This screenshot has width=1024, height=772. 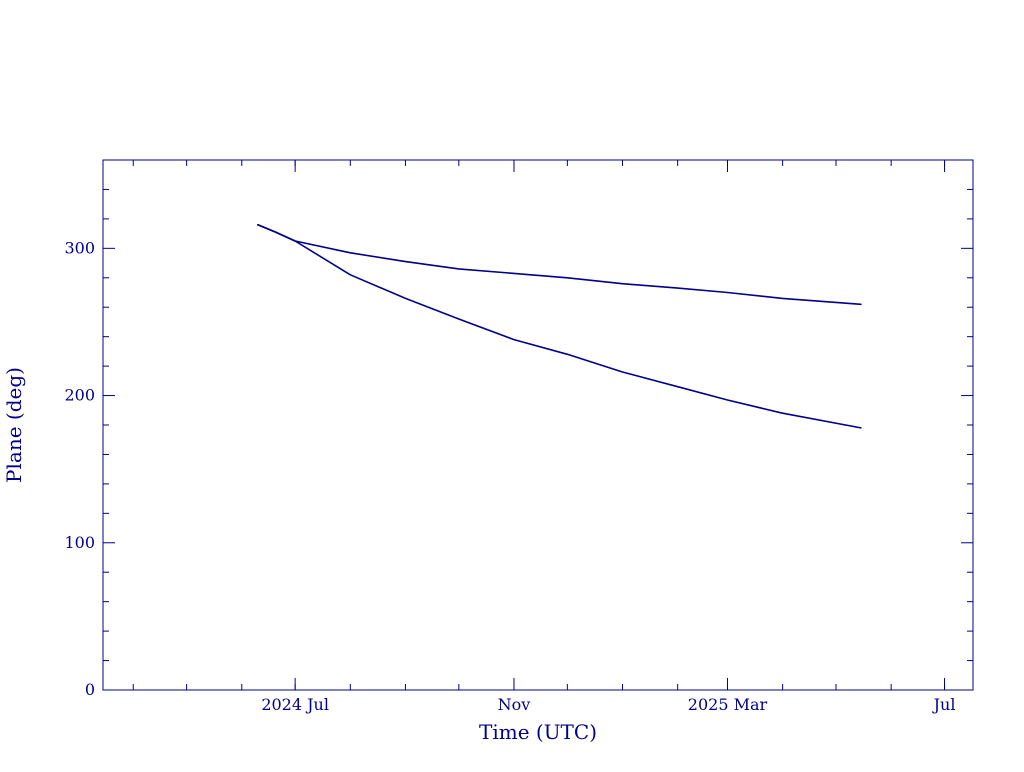 I want to click on x-tick-label: Jul, so click(x=944, y=704).